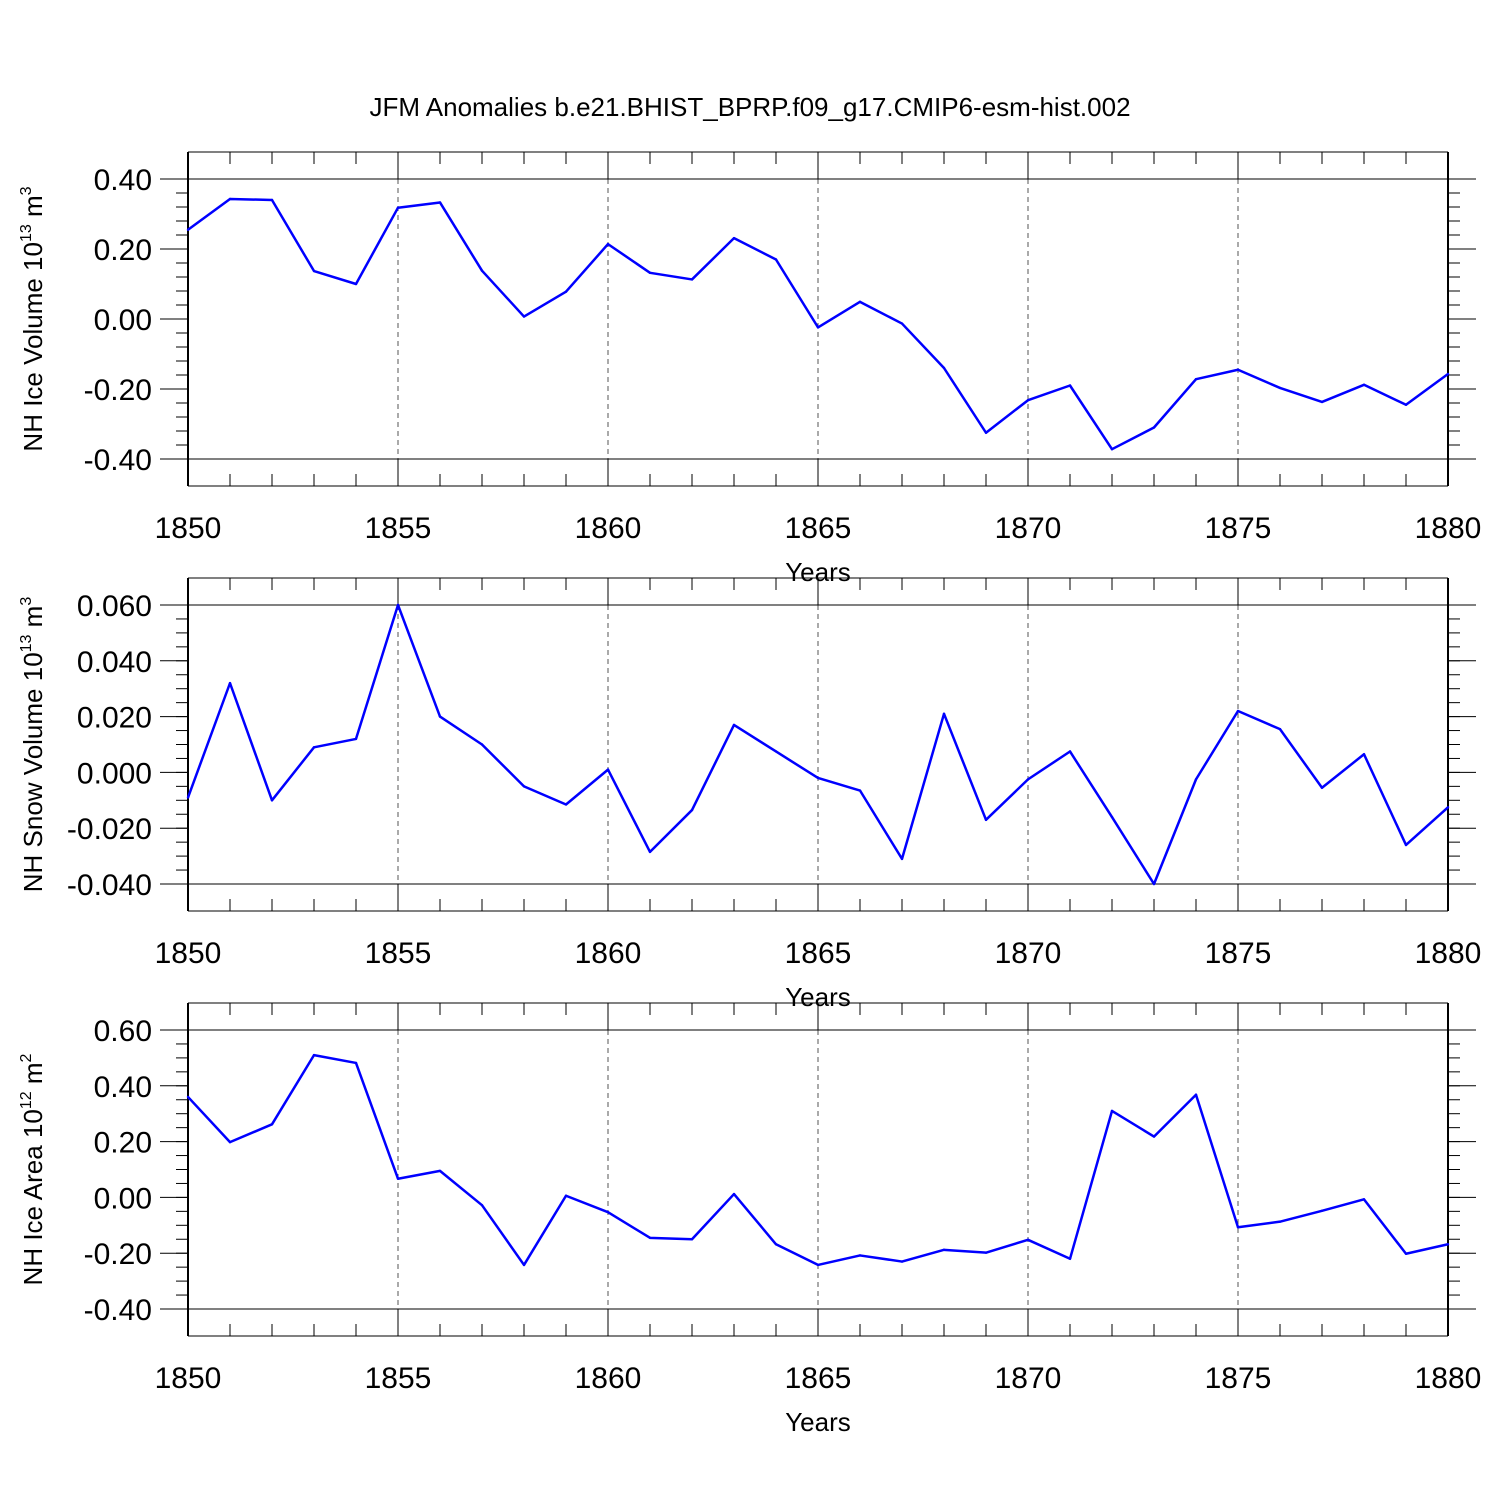 Image resolution: width=1500 pixels, height=1505 pixels. What do you see at coordinates (33, 318) in the screenshot?
I see `y-axis-title: NH Ice Volume 1013 m3` at bounding box center [33, 318].